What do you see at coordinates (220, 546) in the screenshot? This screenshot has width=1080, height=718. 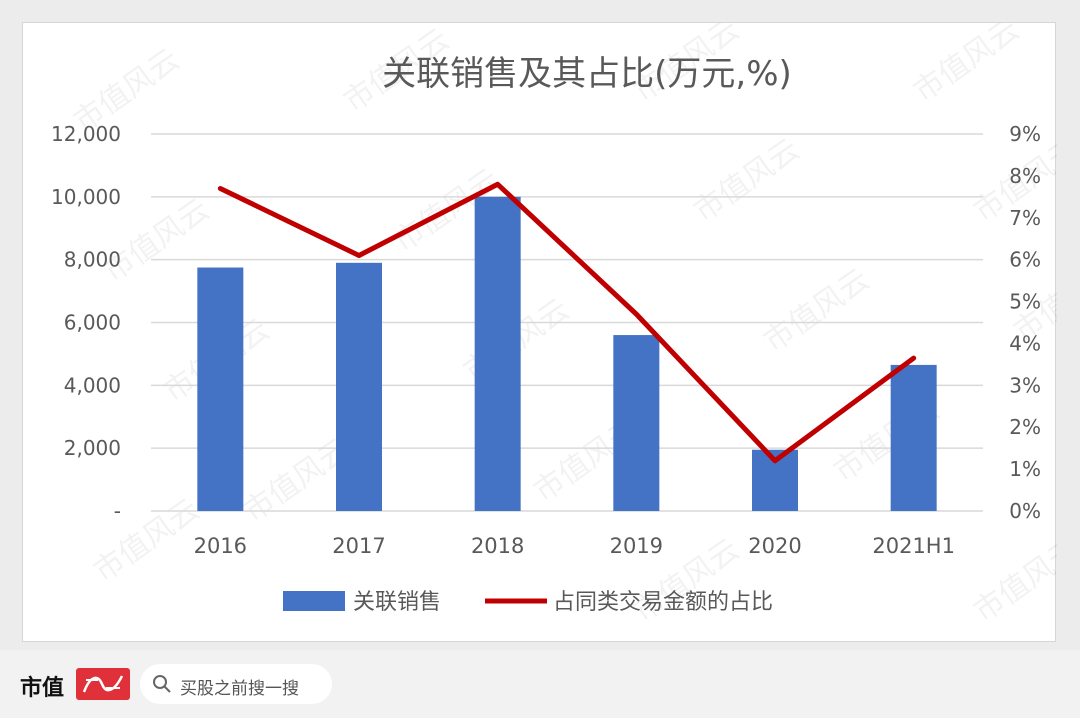 I see `x-tick-label: 2016` at bounding box center [220, 546].